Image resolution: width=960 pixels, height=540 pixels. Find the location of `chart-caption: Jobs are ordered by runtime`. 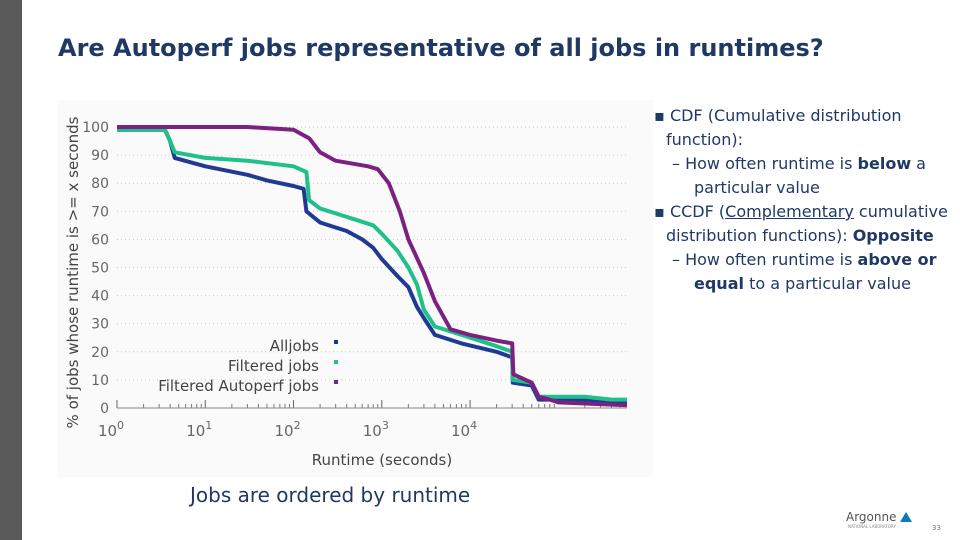

chart-caption: Jobs are ordered by runtime is located at coordinates (330, 495).